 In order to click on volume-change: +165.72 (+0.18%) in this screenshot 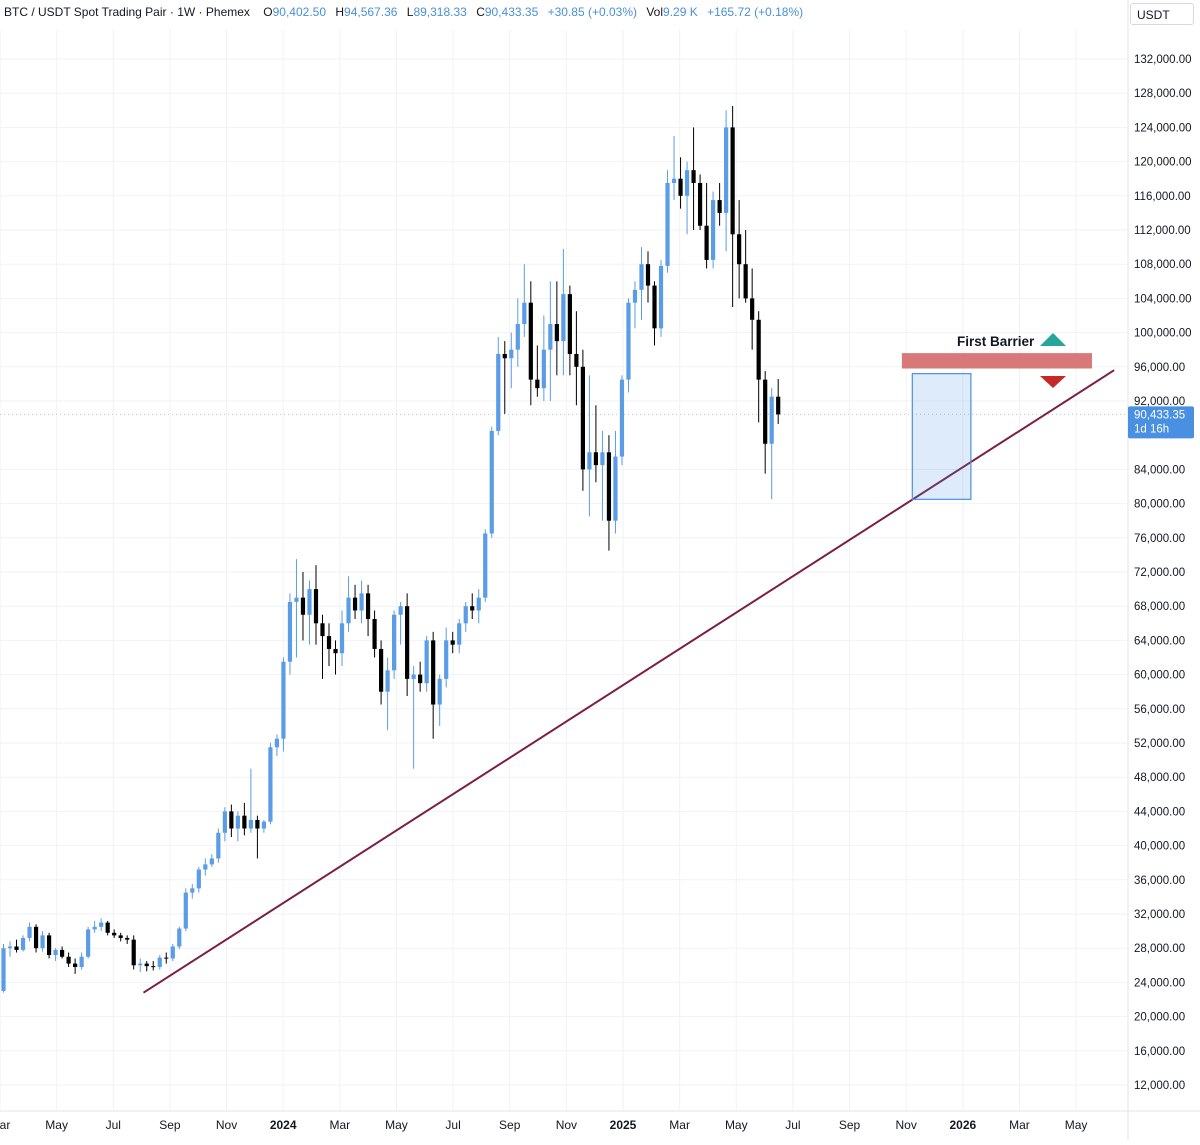, I will do `click(755, 12)`.